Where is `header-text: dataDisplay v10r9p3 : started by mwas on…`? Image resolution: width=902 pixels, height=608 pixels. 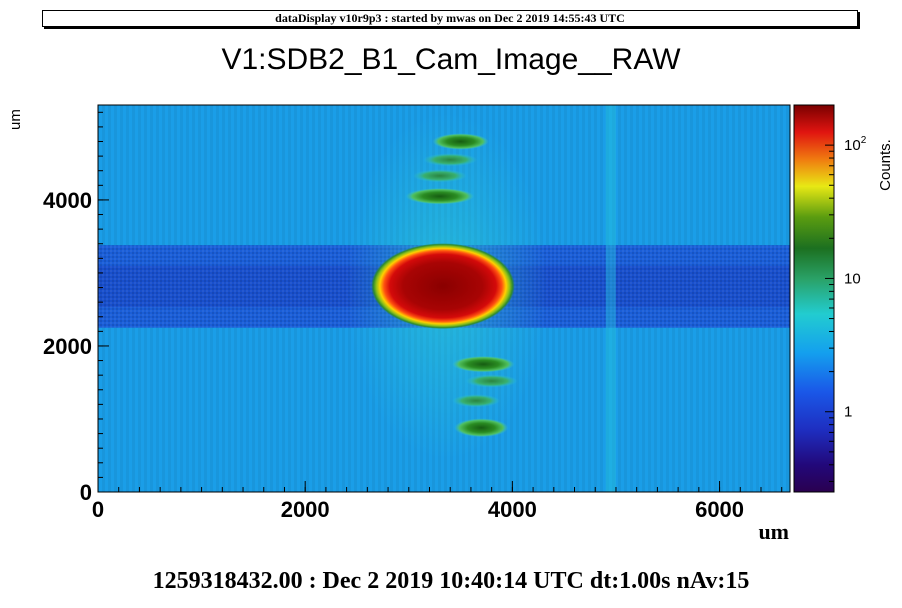
header-text: dataDisplay v10r9p3 : started by mwas on… is located at coordinates (450, 18).